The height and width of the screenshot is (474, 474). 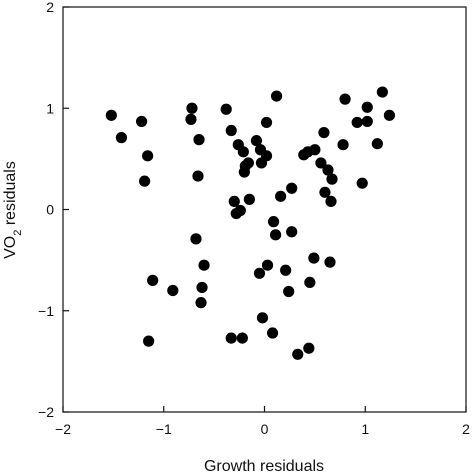 What do you see at coordinates (10, 247) in the screenshot?
I see `y-axis-title-prefix: VO` at bounding box center [10, 247].